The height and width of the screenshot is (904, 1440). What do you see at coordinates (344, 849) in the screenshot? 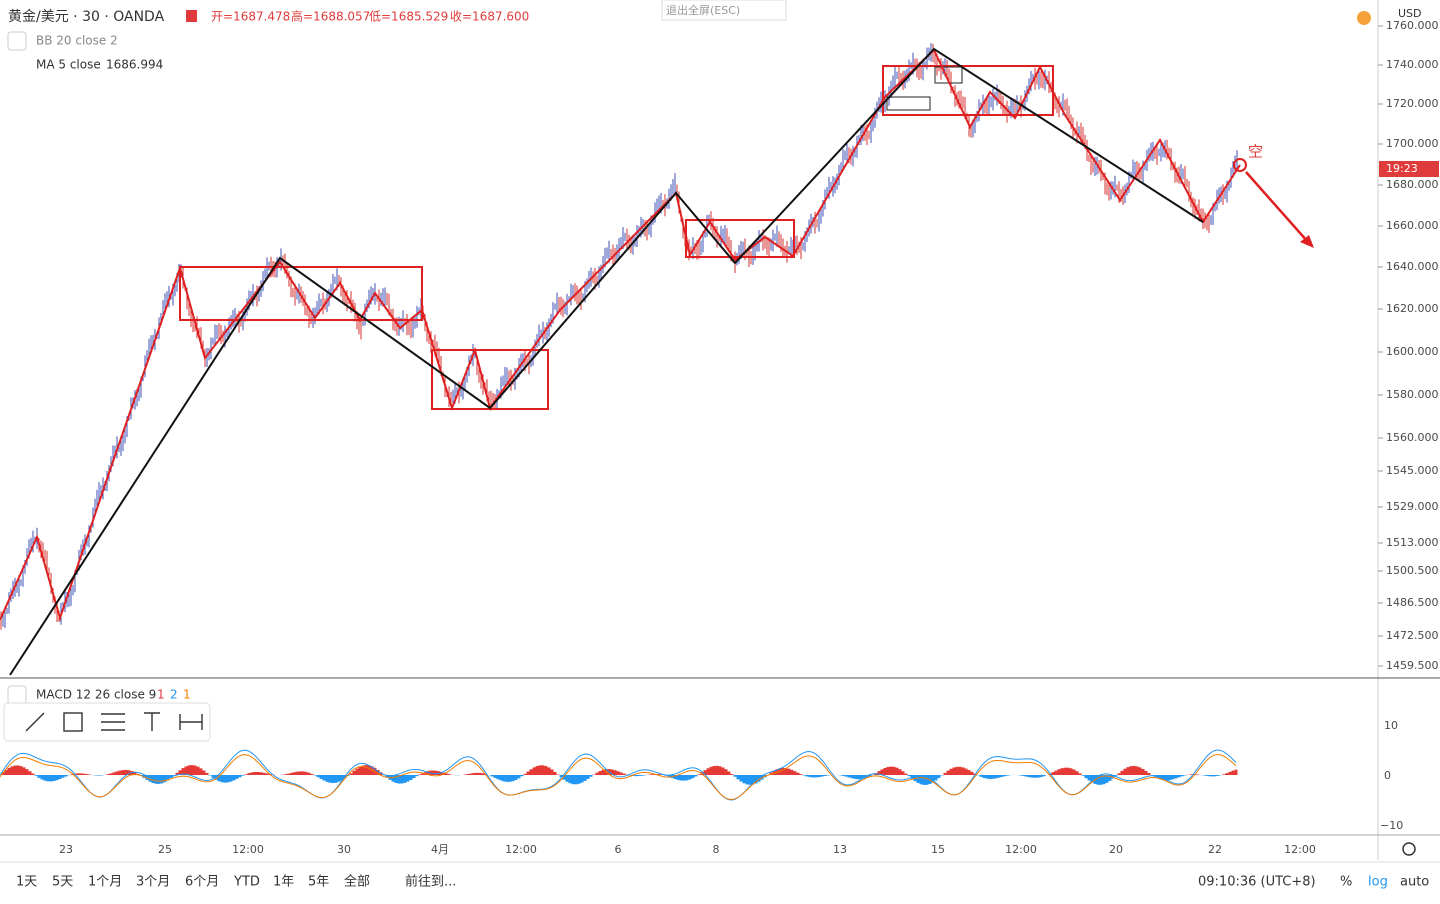
I see `time-label: 30` at bounding box center [344, 849].